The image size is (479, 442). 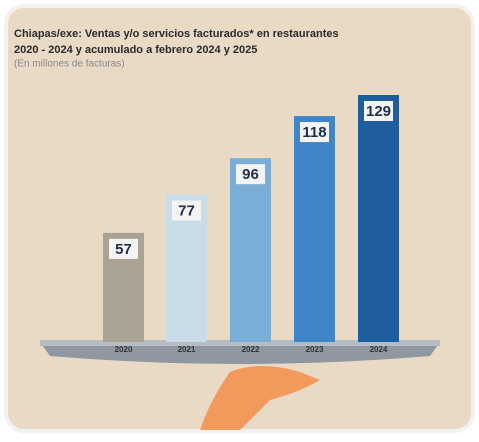 I want to click on value-label: 96, so click(x=250, y=174).